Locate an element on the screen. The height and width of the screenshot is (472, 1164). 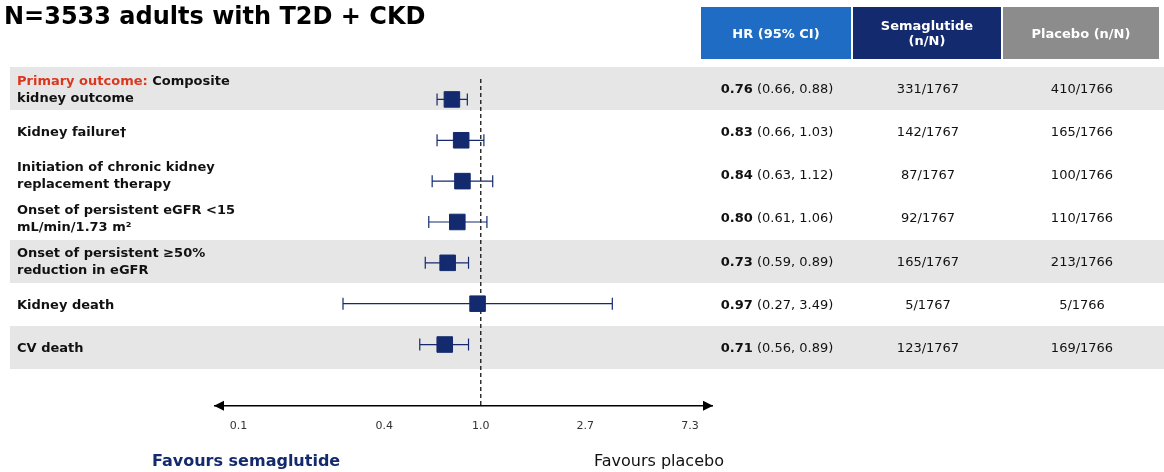
y-tick-label: CV death is located at coordinates (50, 347).